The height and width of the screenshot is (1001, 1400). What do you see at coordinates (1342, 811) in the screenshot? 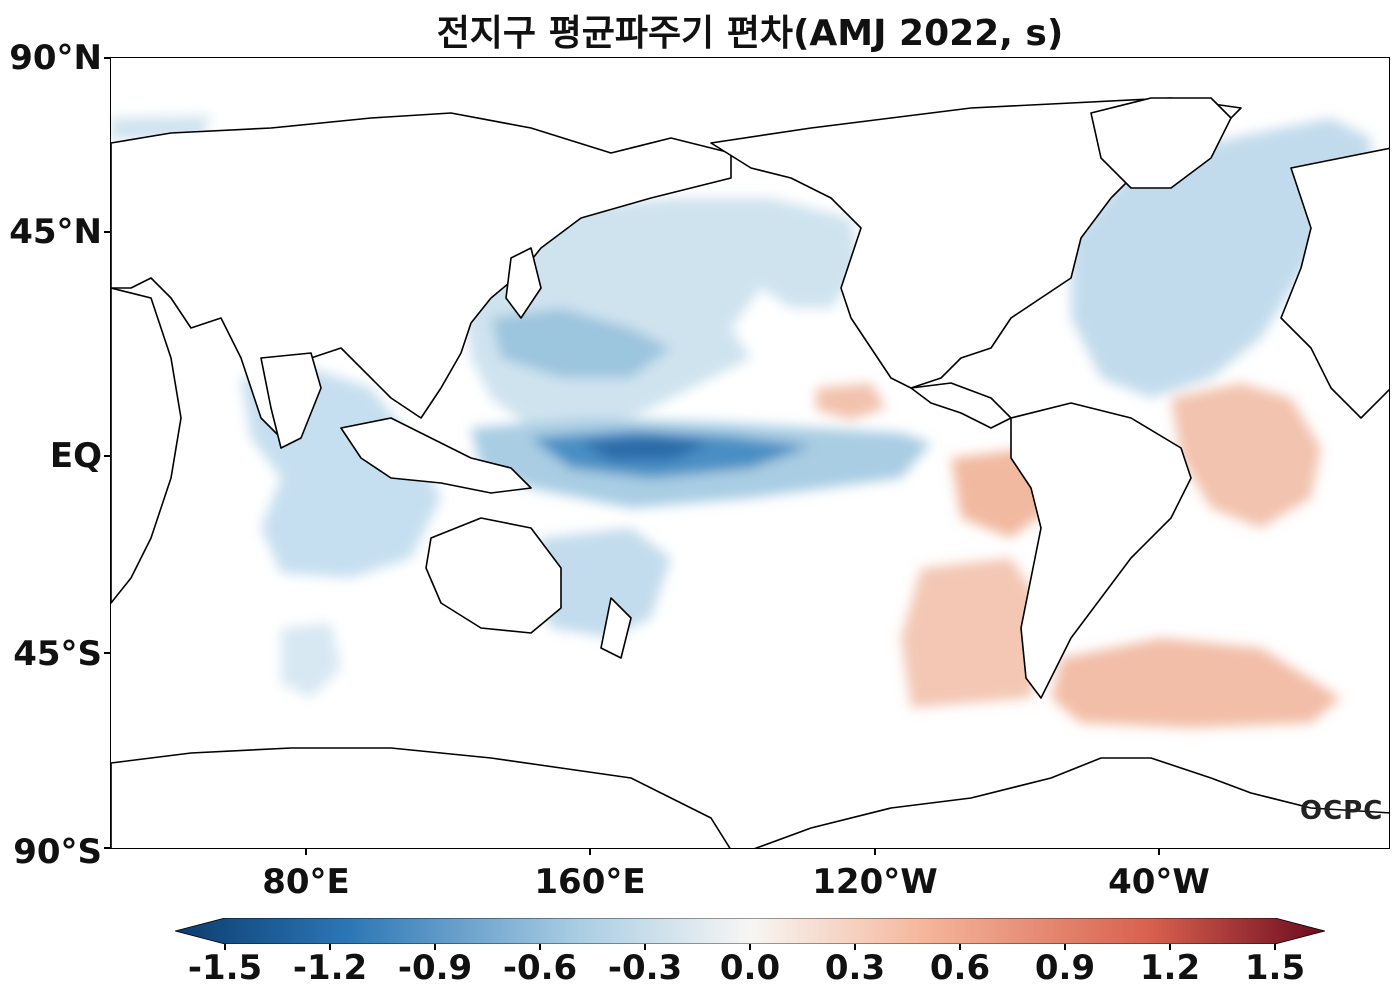
I see `ocpc-logo: OCPC` at bounding box center [1342, 811].